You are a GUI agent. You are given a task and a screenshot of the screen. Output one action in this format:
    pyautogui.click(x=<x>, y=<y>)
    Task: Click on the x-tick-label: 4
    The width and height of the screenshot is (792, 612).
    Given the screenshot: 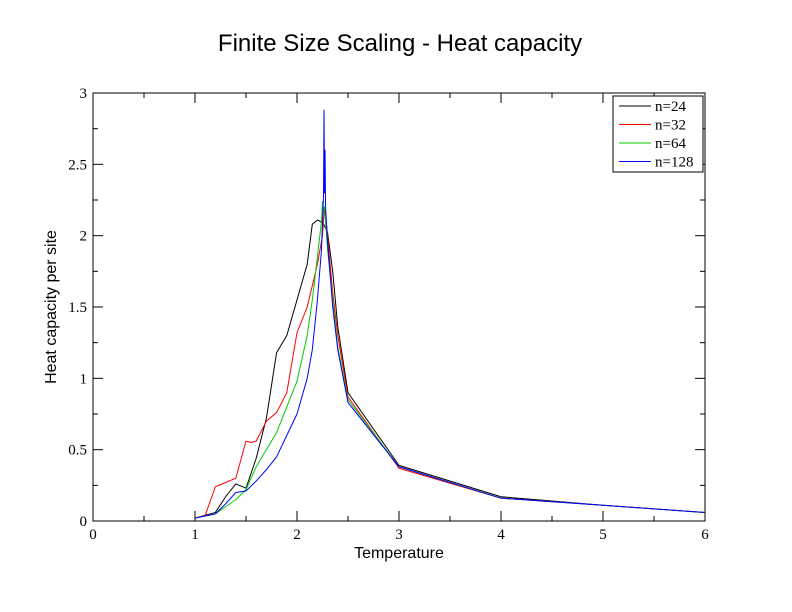 What is the action you would take?
    pyautogui.click(x=501, y=535)
    